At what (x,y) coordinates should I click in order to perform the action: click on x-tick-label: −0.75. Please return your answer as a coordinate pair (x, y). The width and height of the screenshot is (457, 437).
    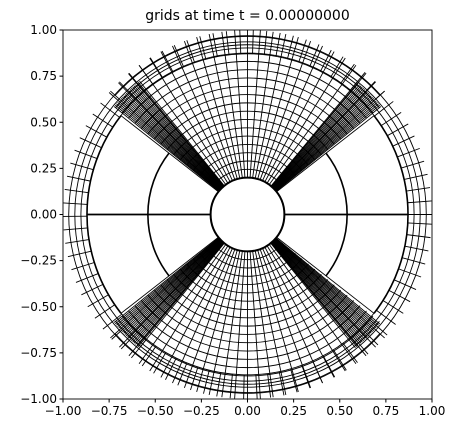
    Looking at the image, I should click on (109, 411).